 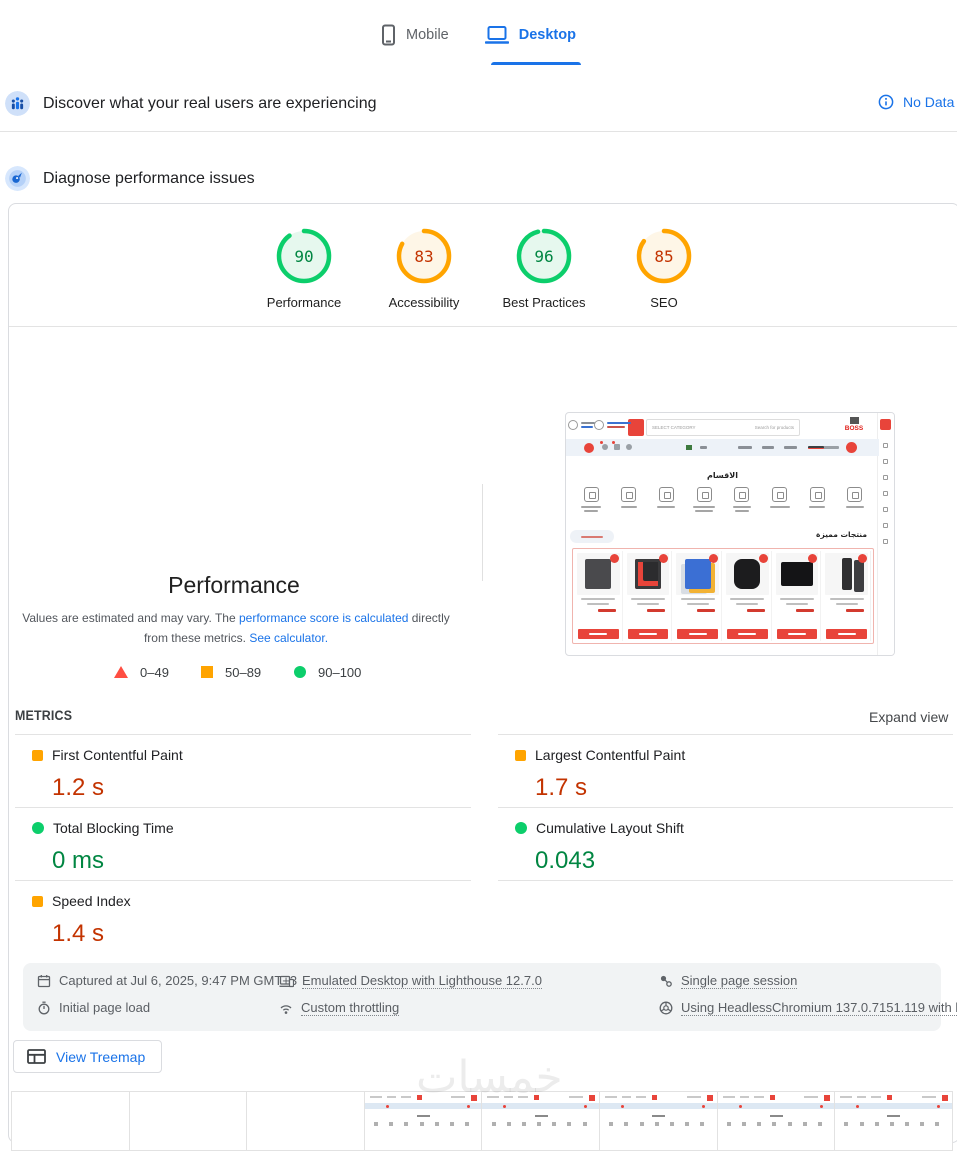 What do you see at coordinates (636, 427) in the screenshot?
I see `thumb-search-button` at bounding box center [636, 427].